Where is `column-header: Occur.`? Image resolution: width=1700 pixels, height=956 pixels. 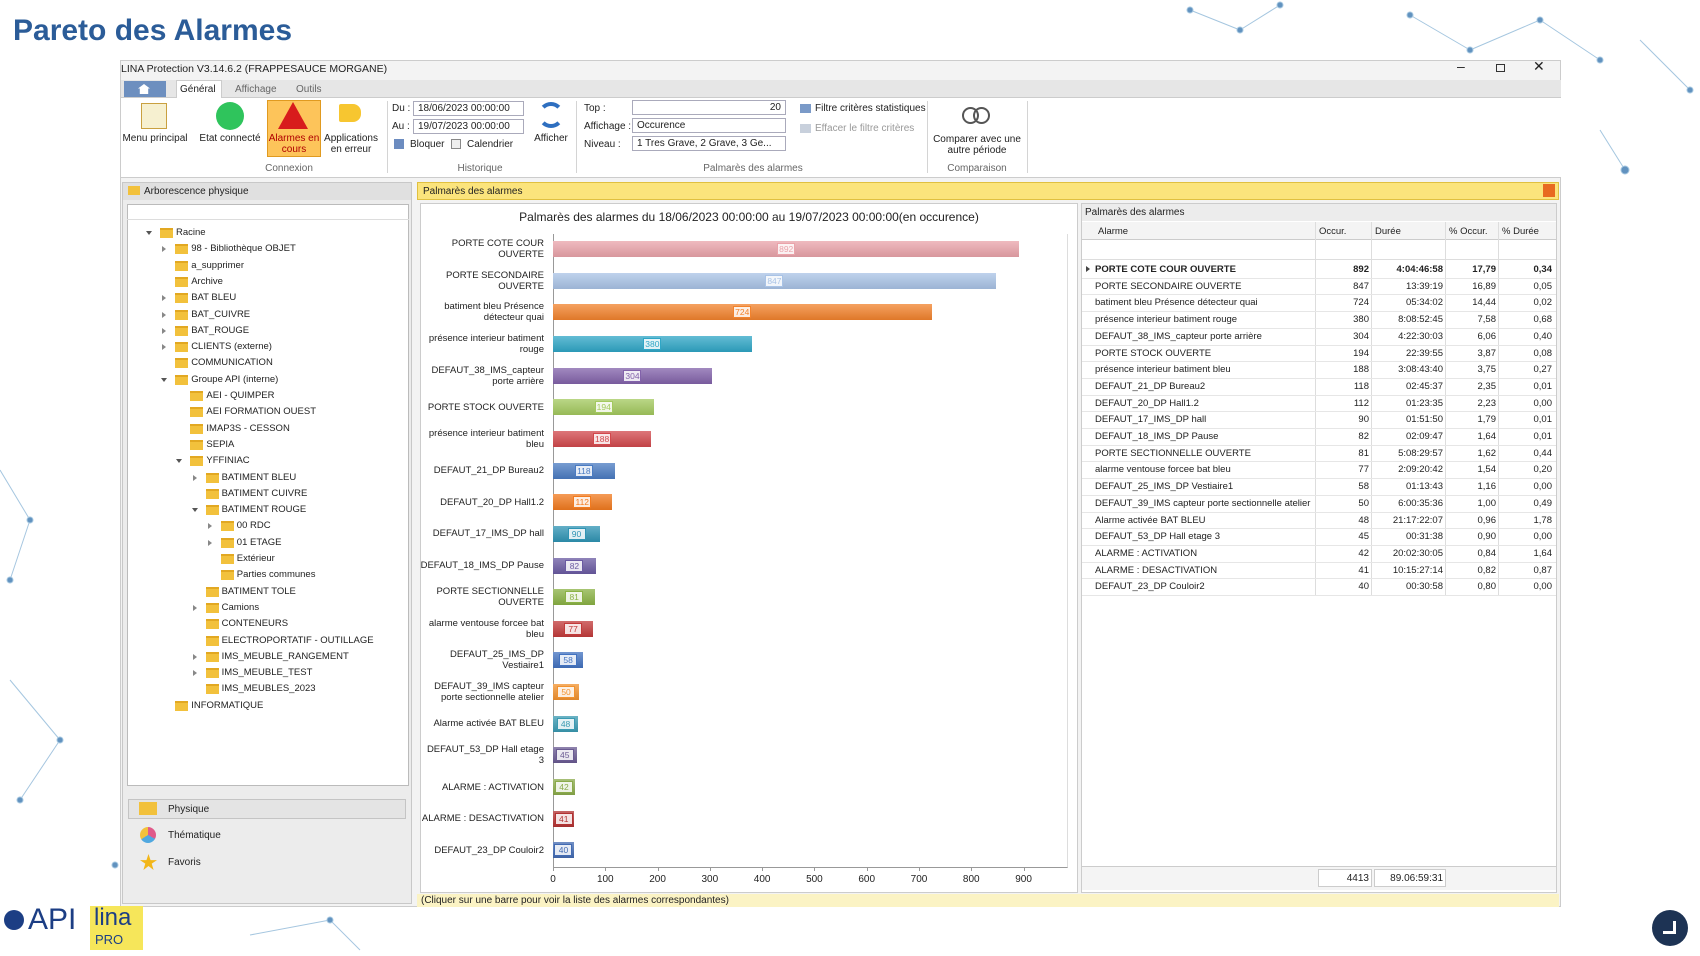
column-header: Occur. is located at coordinates (1333, 231).